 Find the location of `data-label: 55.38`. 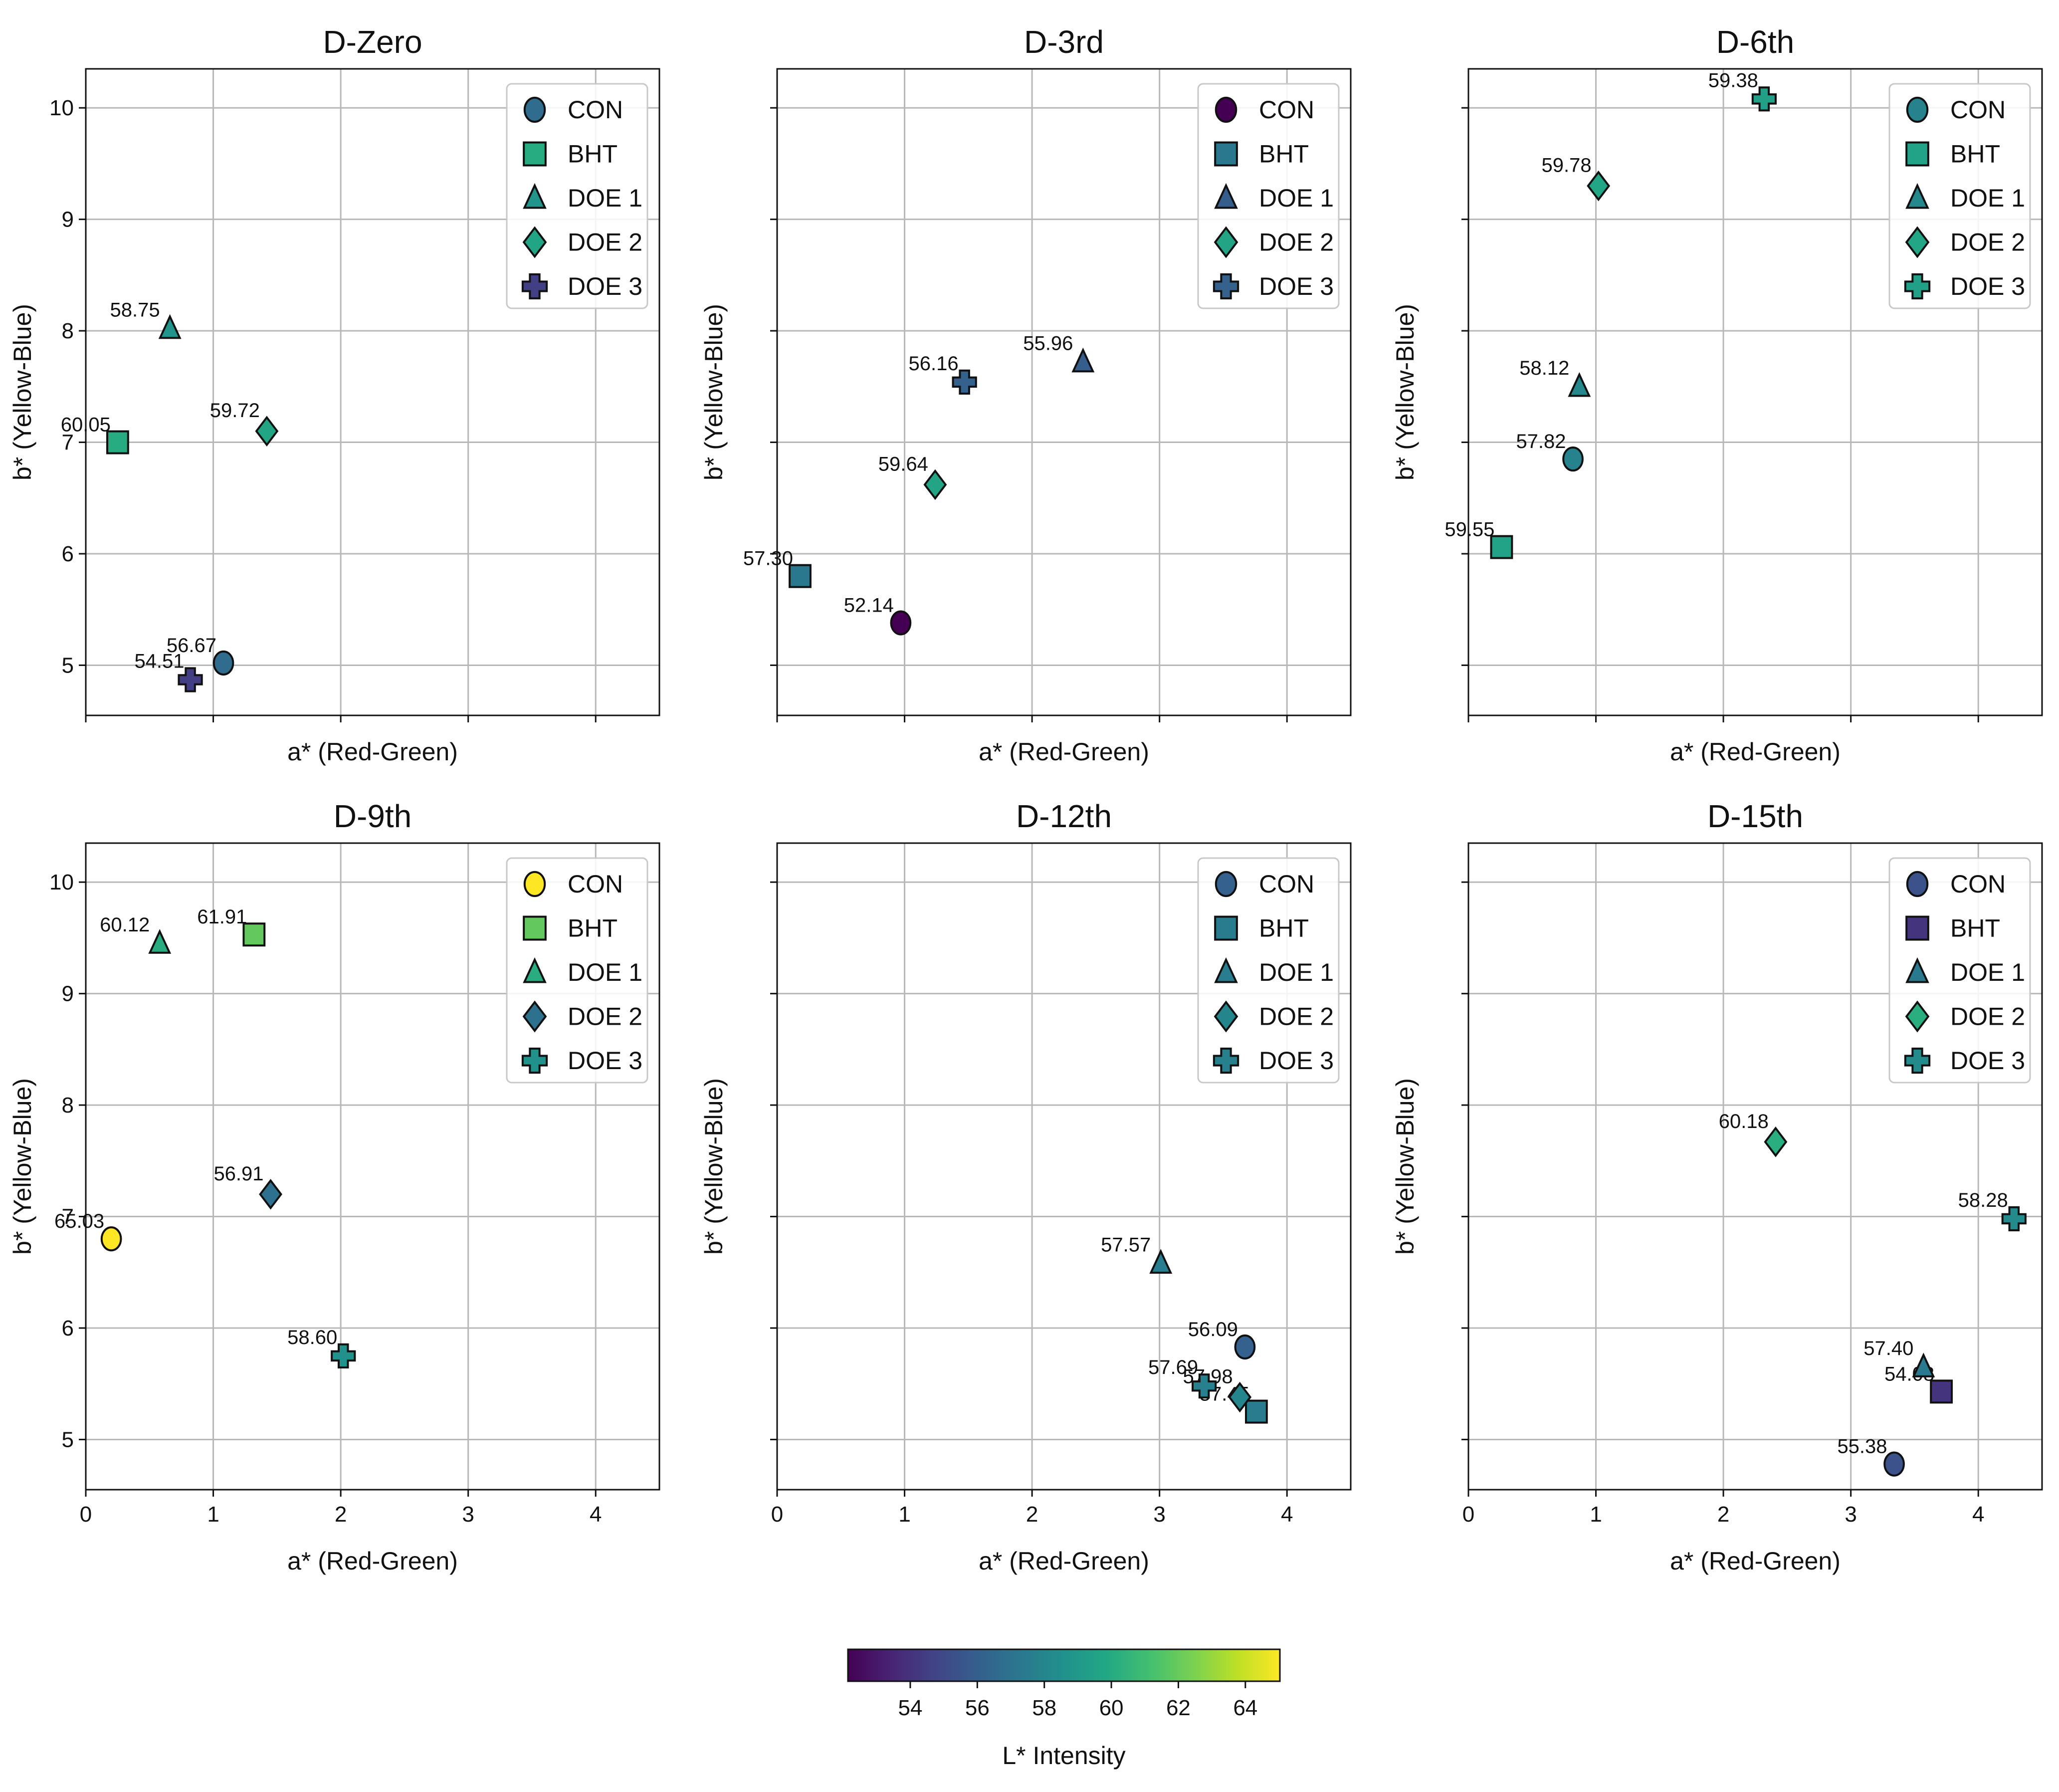

data-label: 55.38 is located at coordinates (1862, 1447).